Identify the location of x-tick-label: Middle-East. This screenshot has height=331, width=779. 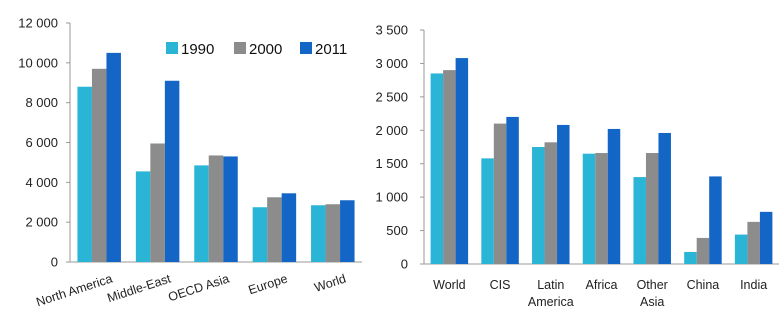
(139, 288).